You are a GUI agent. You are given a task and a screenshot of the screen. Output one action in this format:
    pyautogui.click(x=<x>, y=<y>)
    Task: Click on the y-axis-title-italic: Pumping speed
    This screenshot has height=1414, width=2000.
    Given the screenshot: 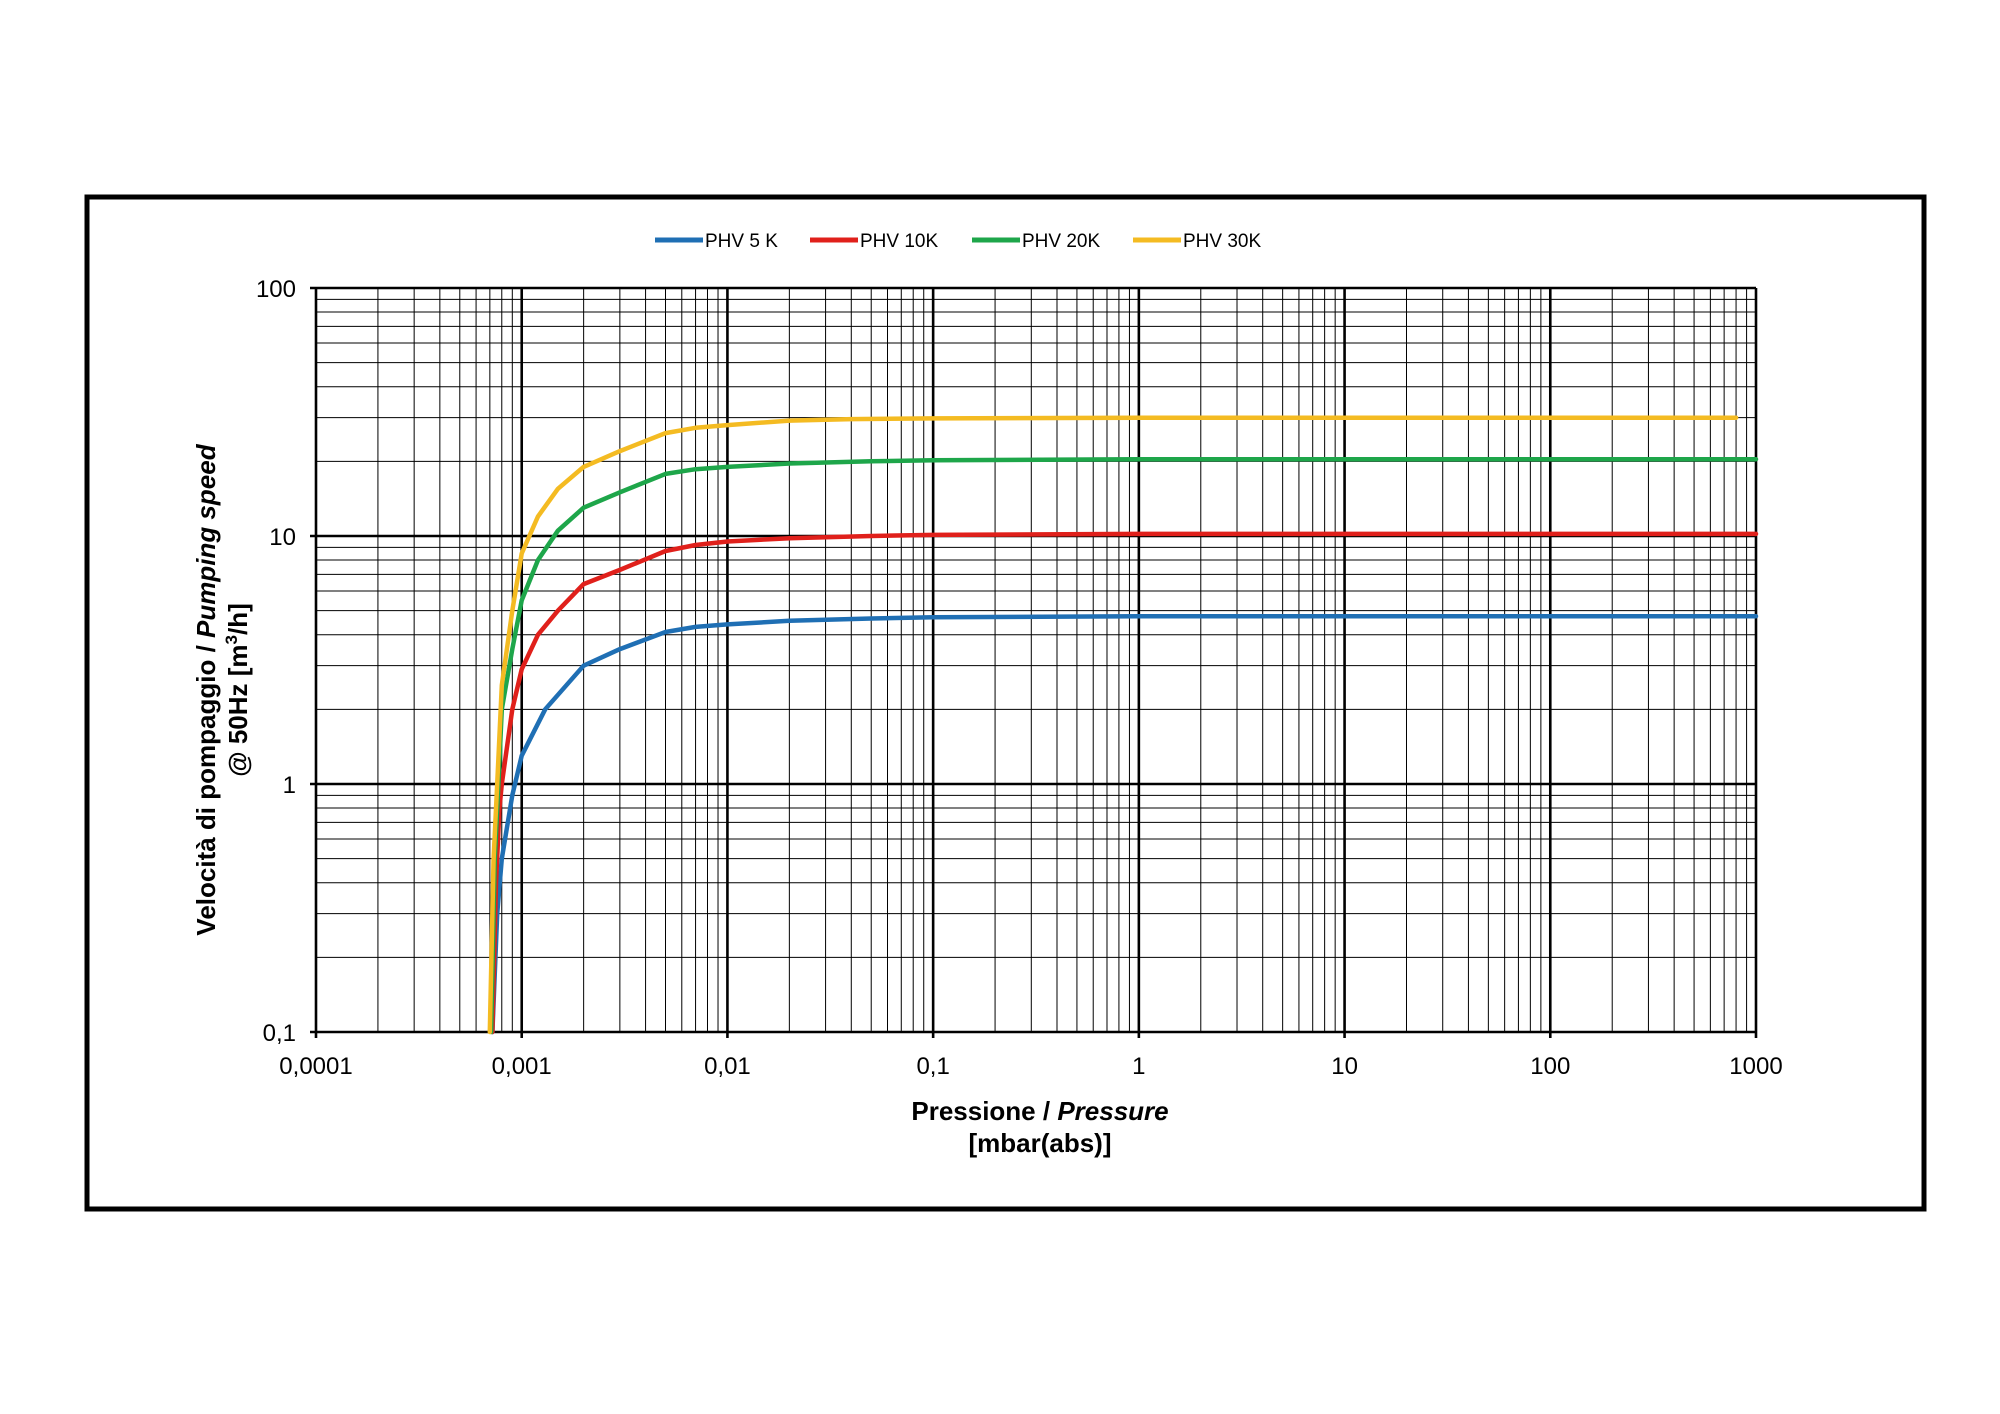 What is the action you would take?
    pyautogui.click(x=206, y=540)
    